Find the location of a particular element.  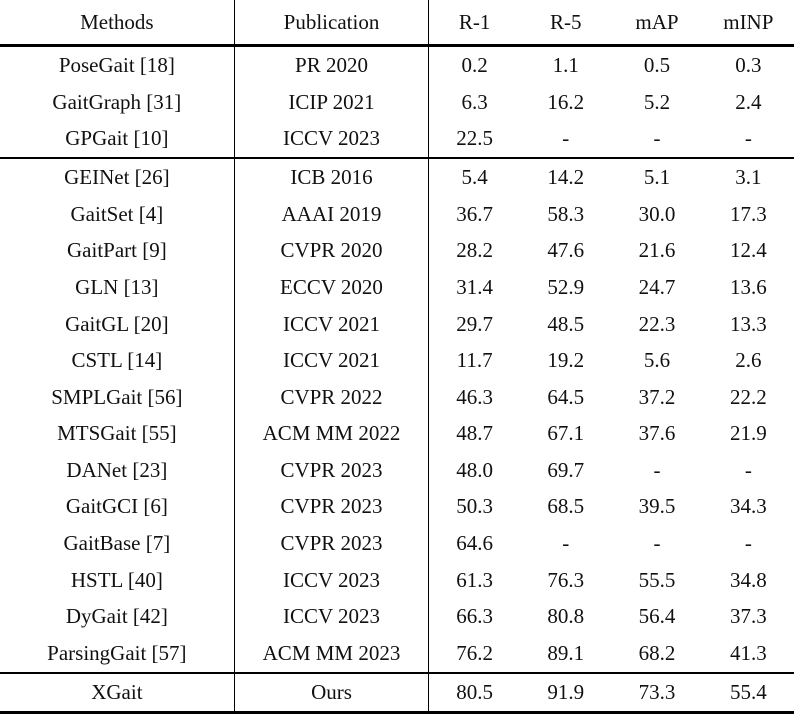

table-row: GaitGraph [31] ICIP 2021 6.3 16.2 5.2 2.4 is located at coordinates (397, 102).